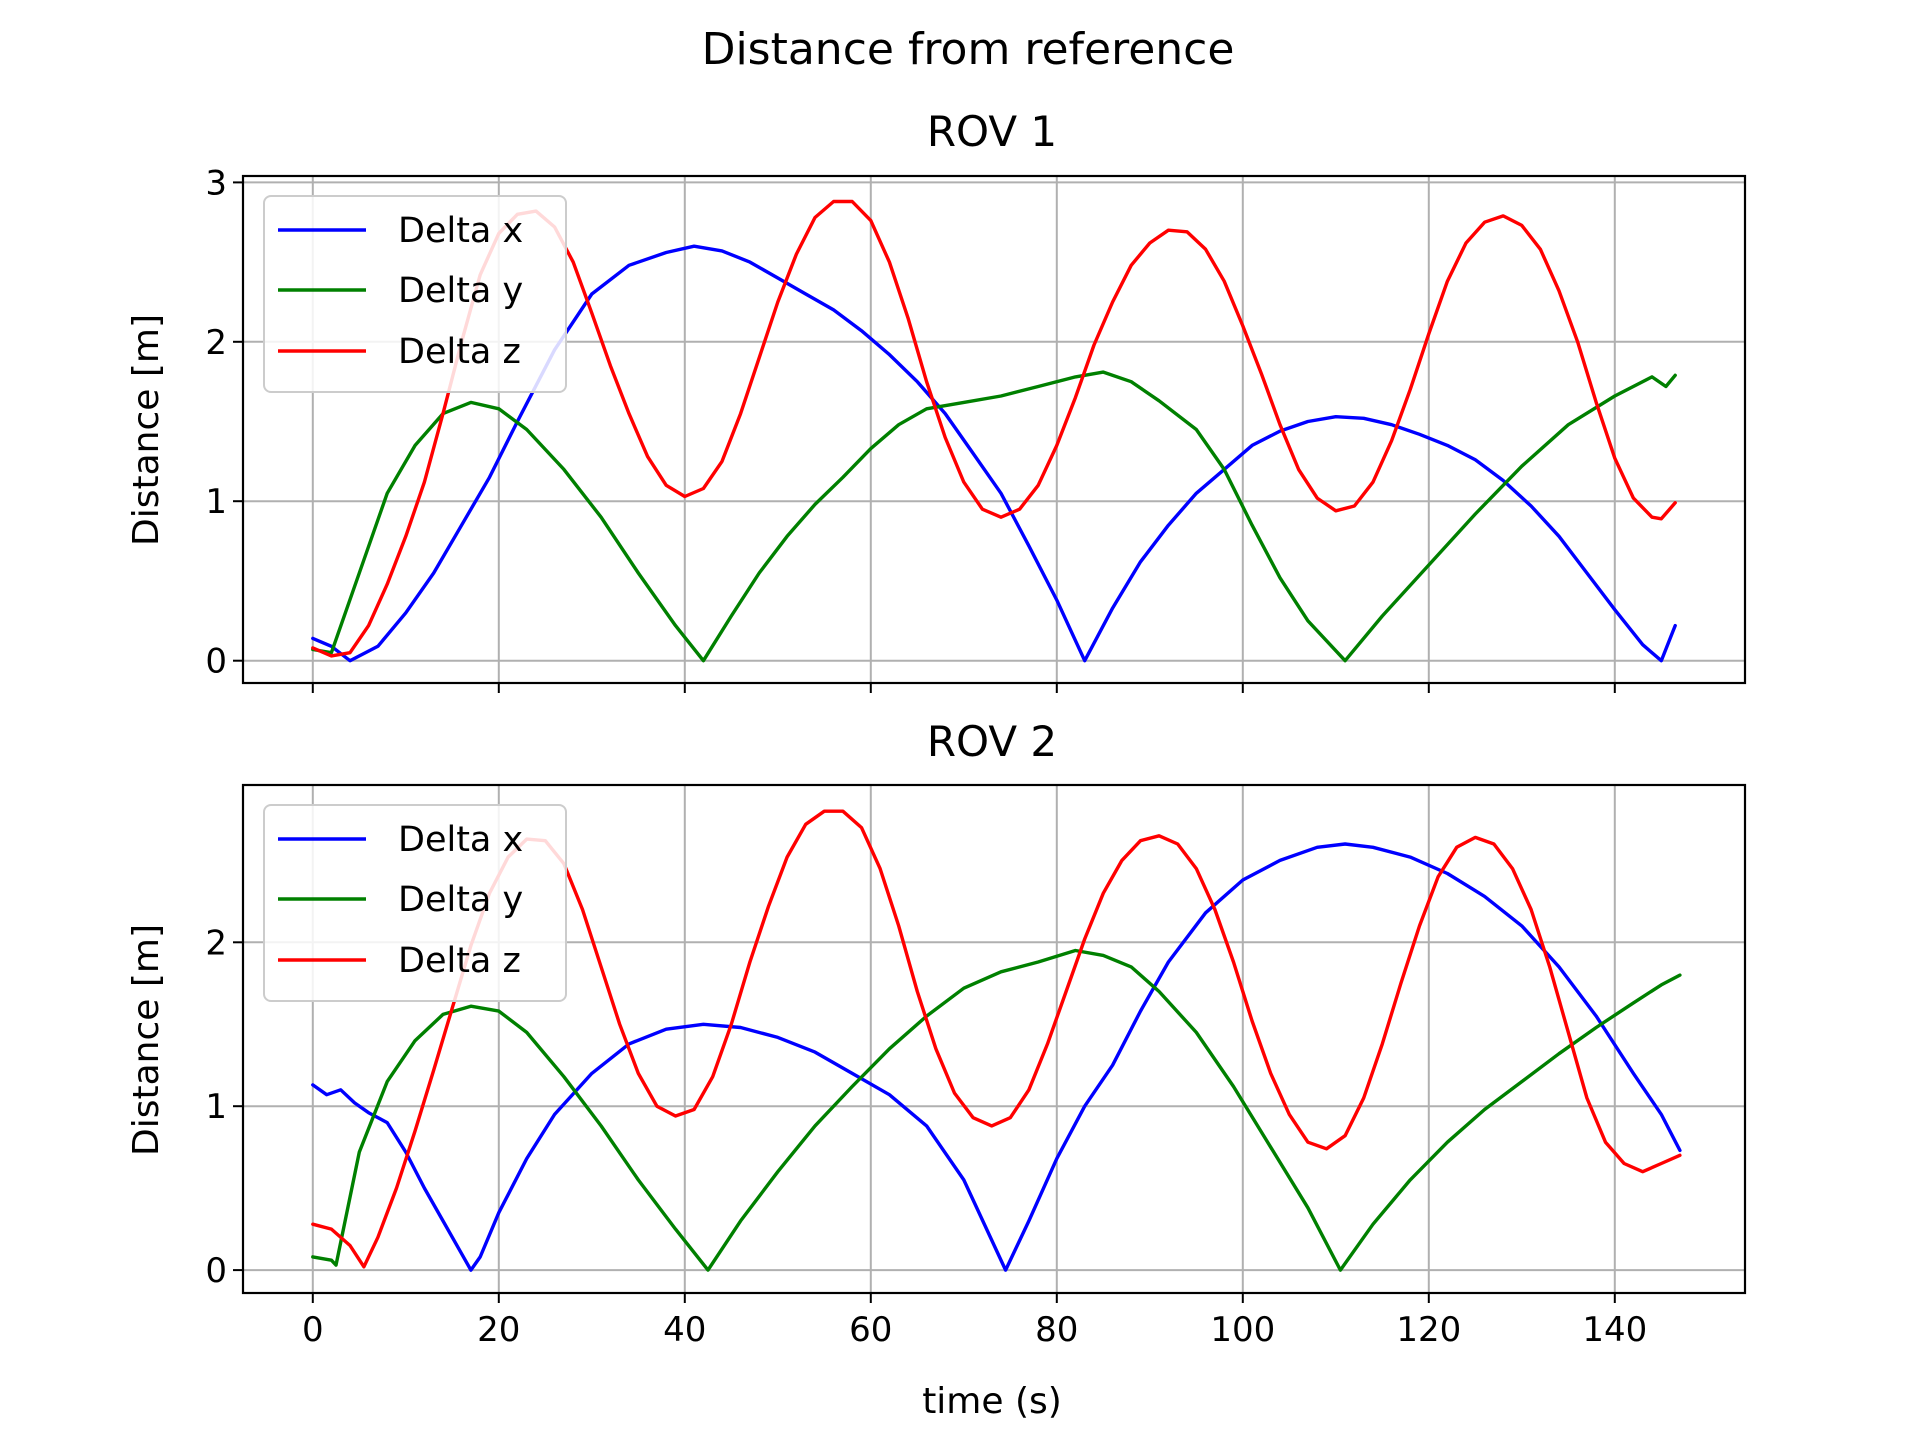 Image resolution: width=1920 pixels, height=1440 pixels. What do you see at coordinates (313, 1330) in the screenshot?
I see `rov2-x-tick-label: 0` at bounding box center [313, 1330].